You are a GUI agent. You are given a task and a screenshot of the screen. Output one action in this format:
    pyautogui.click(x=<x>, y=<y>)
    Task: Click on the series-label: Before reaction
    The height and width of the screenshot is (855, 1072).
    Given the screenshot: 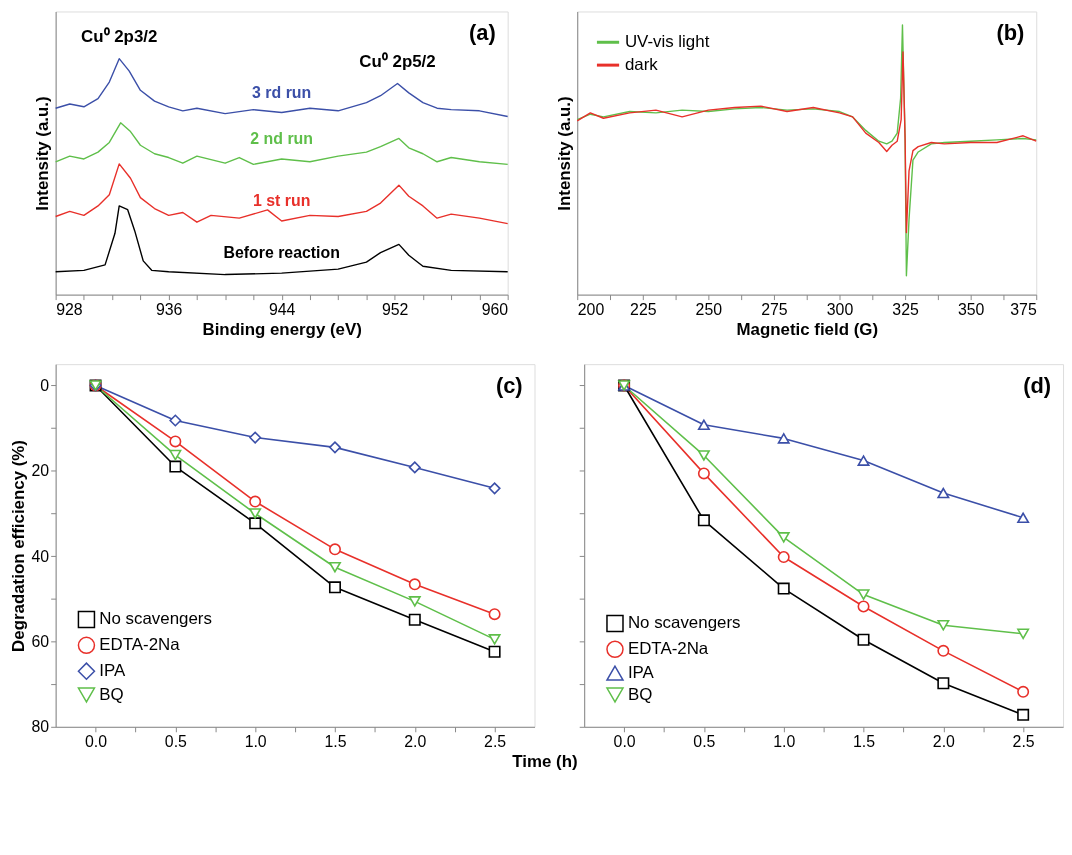 What is the action you would take?
    pyautogui.click(x=281, y=253)
    